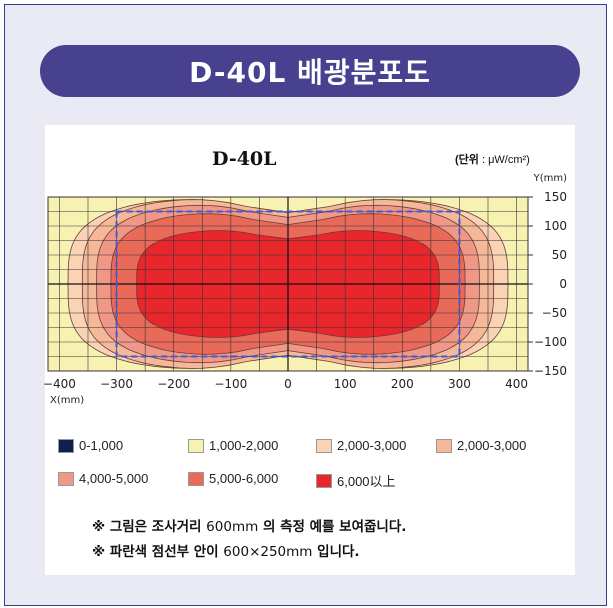 The width and height of the screenshot is (613, 608). What do you see at coordinates (59, 384) in the screenshot?
I see `x-tick-label: −400` at bounding box center [59, 384].